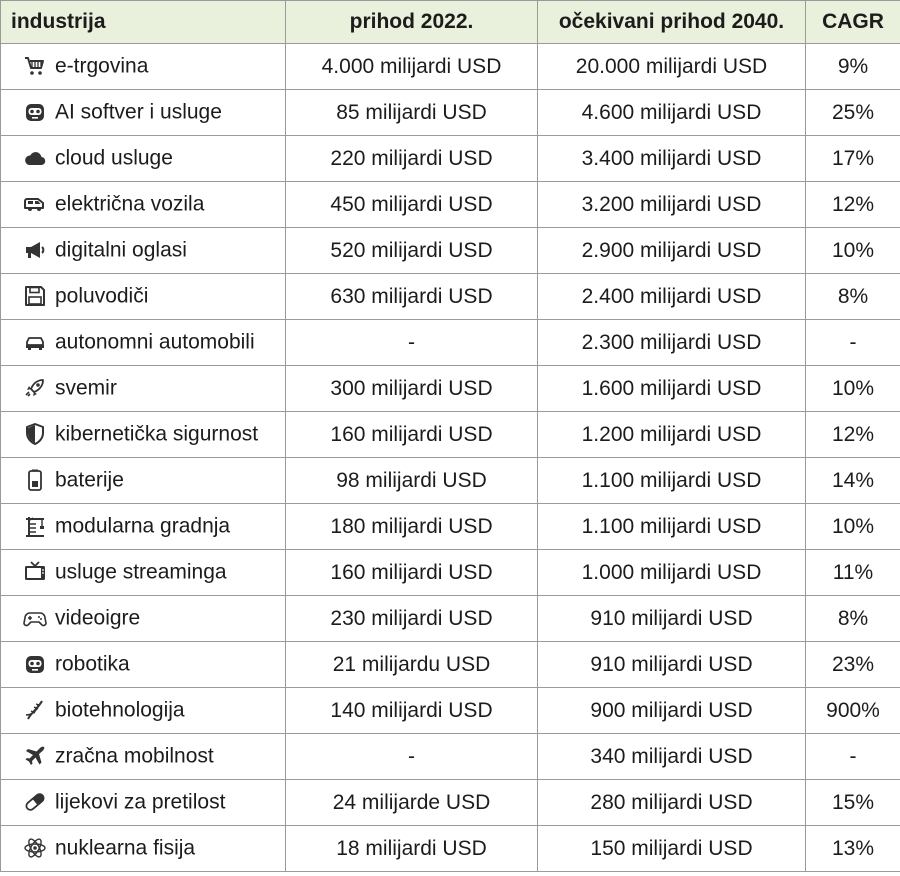 This screenshot has width=900, height=876. Describe the element at coordinates (35, 388) in the screenshot. I see `rocket-icon` at that location.